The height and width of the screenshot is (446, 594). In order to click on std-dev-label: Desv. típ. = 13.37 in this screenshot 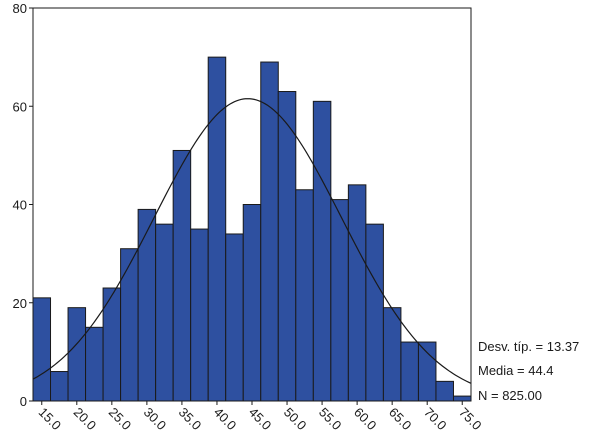, I will do `click(529, 346)`.